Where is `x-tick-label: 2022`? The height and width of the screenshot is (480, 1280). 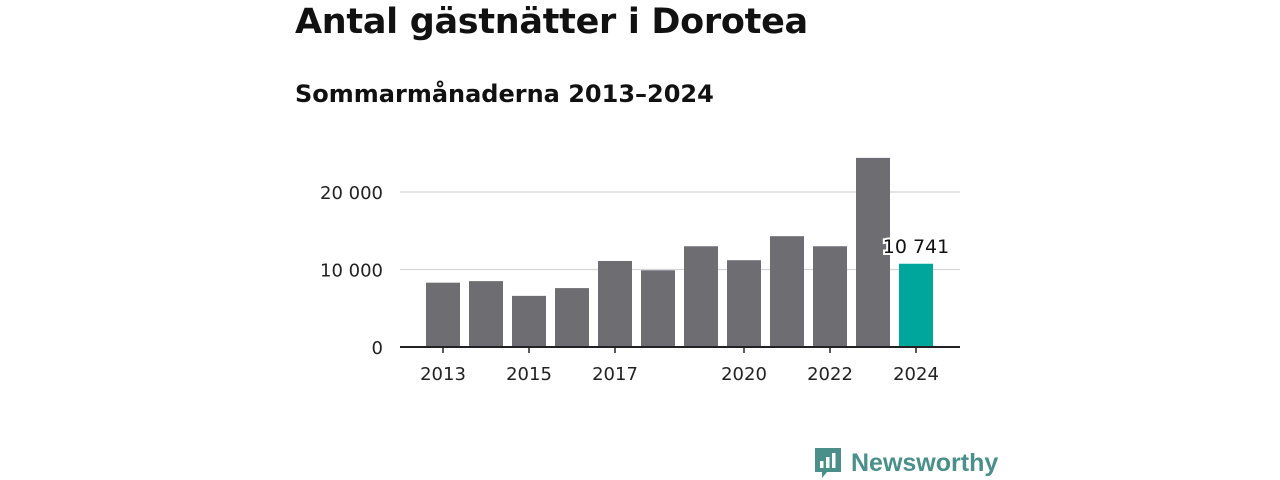
x-tick-label: 2022 is located at coordinates (830, 374).